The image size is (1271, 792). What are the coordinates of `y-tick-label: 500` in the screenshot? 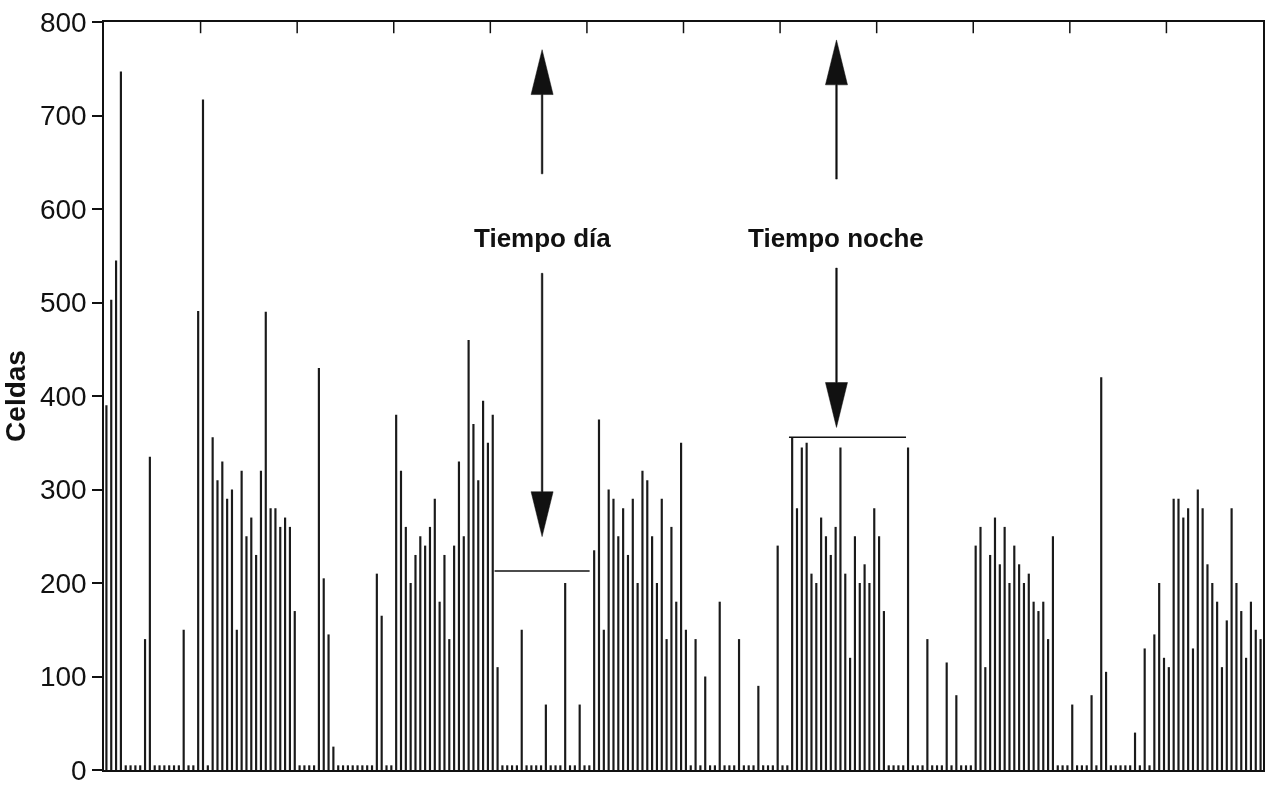 It's located at (63, 303).